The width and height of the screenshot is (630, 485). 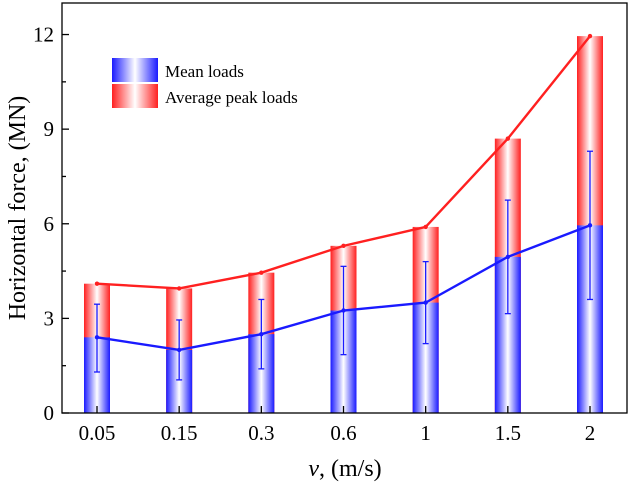 I want to click on x-axis-var: v, so click(x=313, y=469).